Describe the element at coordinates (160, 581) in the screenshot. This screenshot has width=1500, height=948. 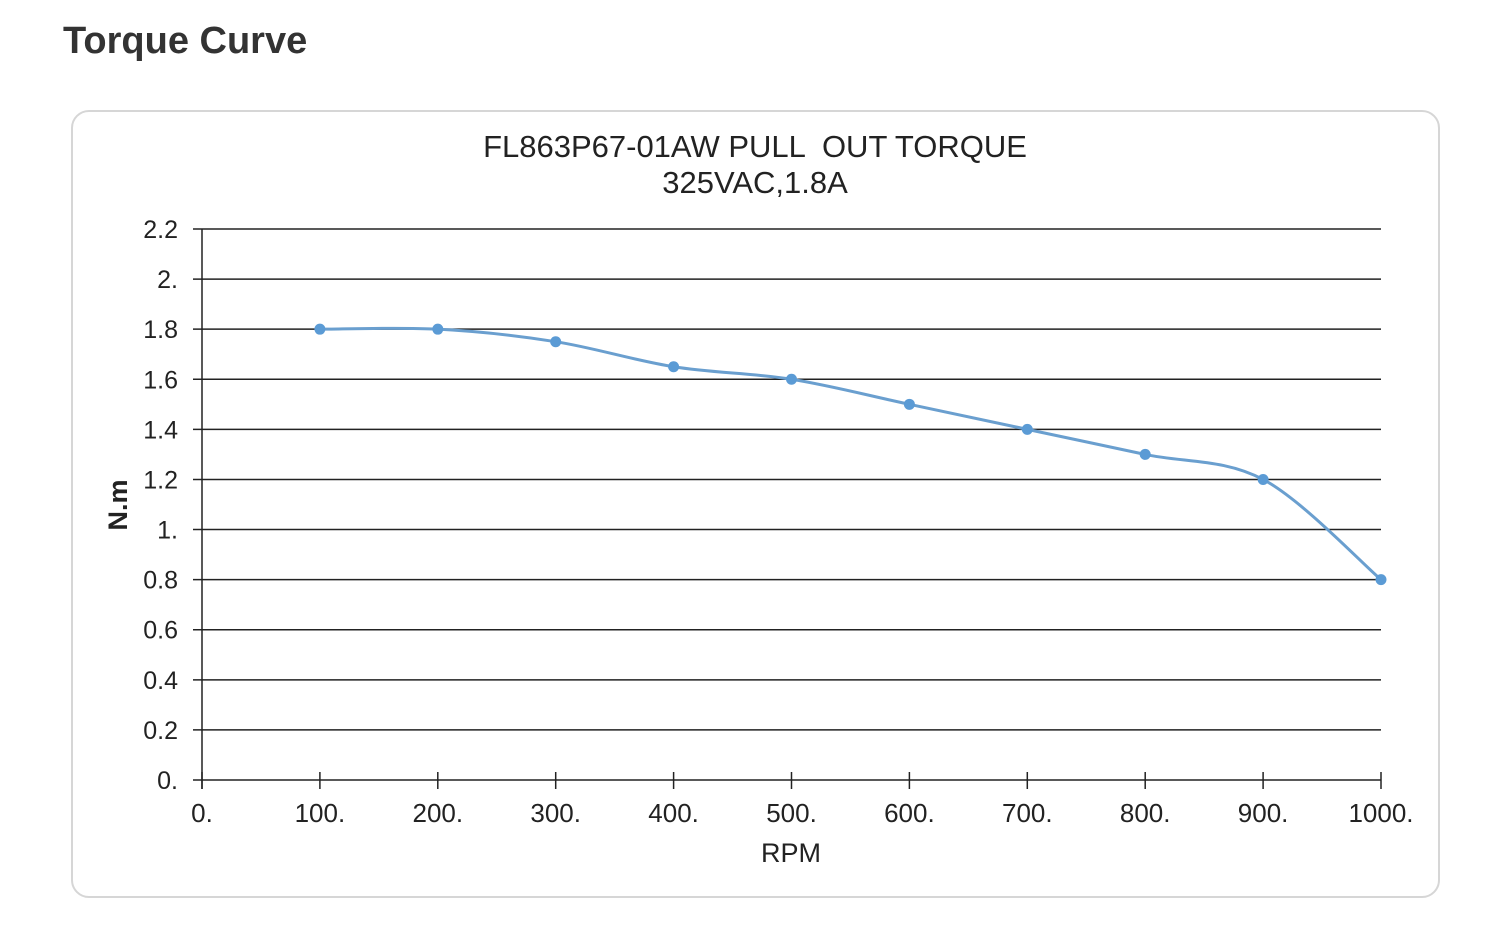
I see `y-tick-label: 0.8` at that location.